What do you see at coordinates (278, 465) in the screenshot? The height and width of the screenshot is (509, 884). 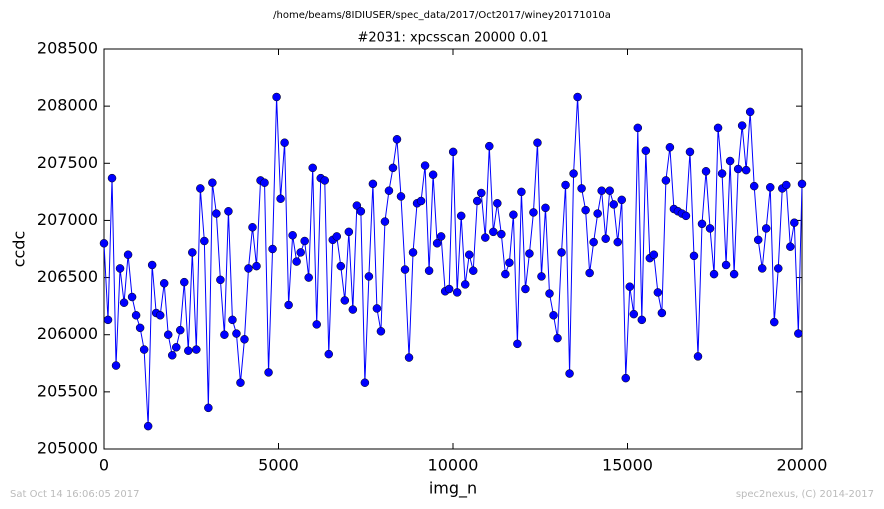 I see `x-tick-label: 5000` at bounding box center [278, 465].